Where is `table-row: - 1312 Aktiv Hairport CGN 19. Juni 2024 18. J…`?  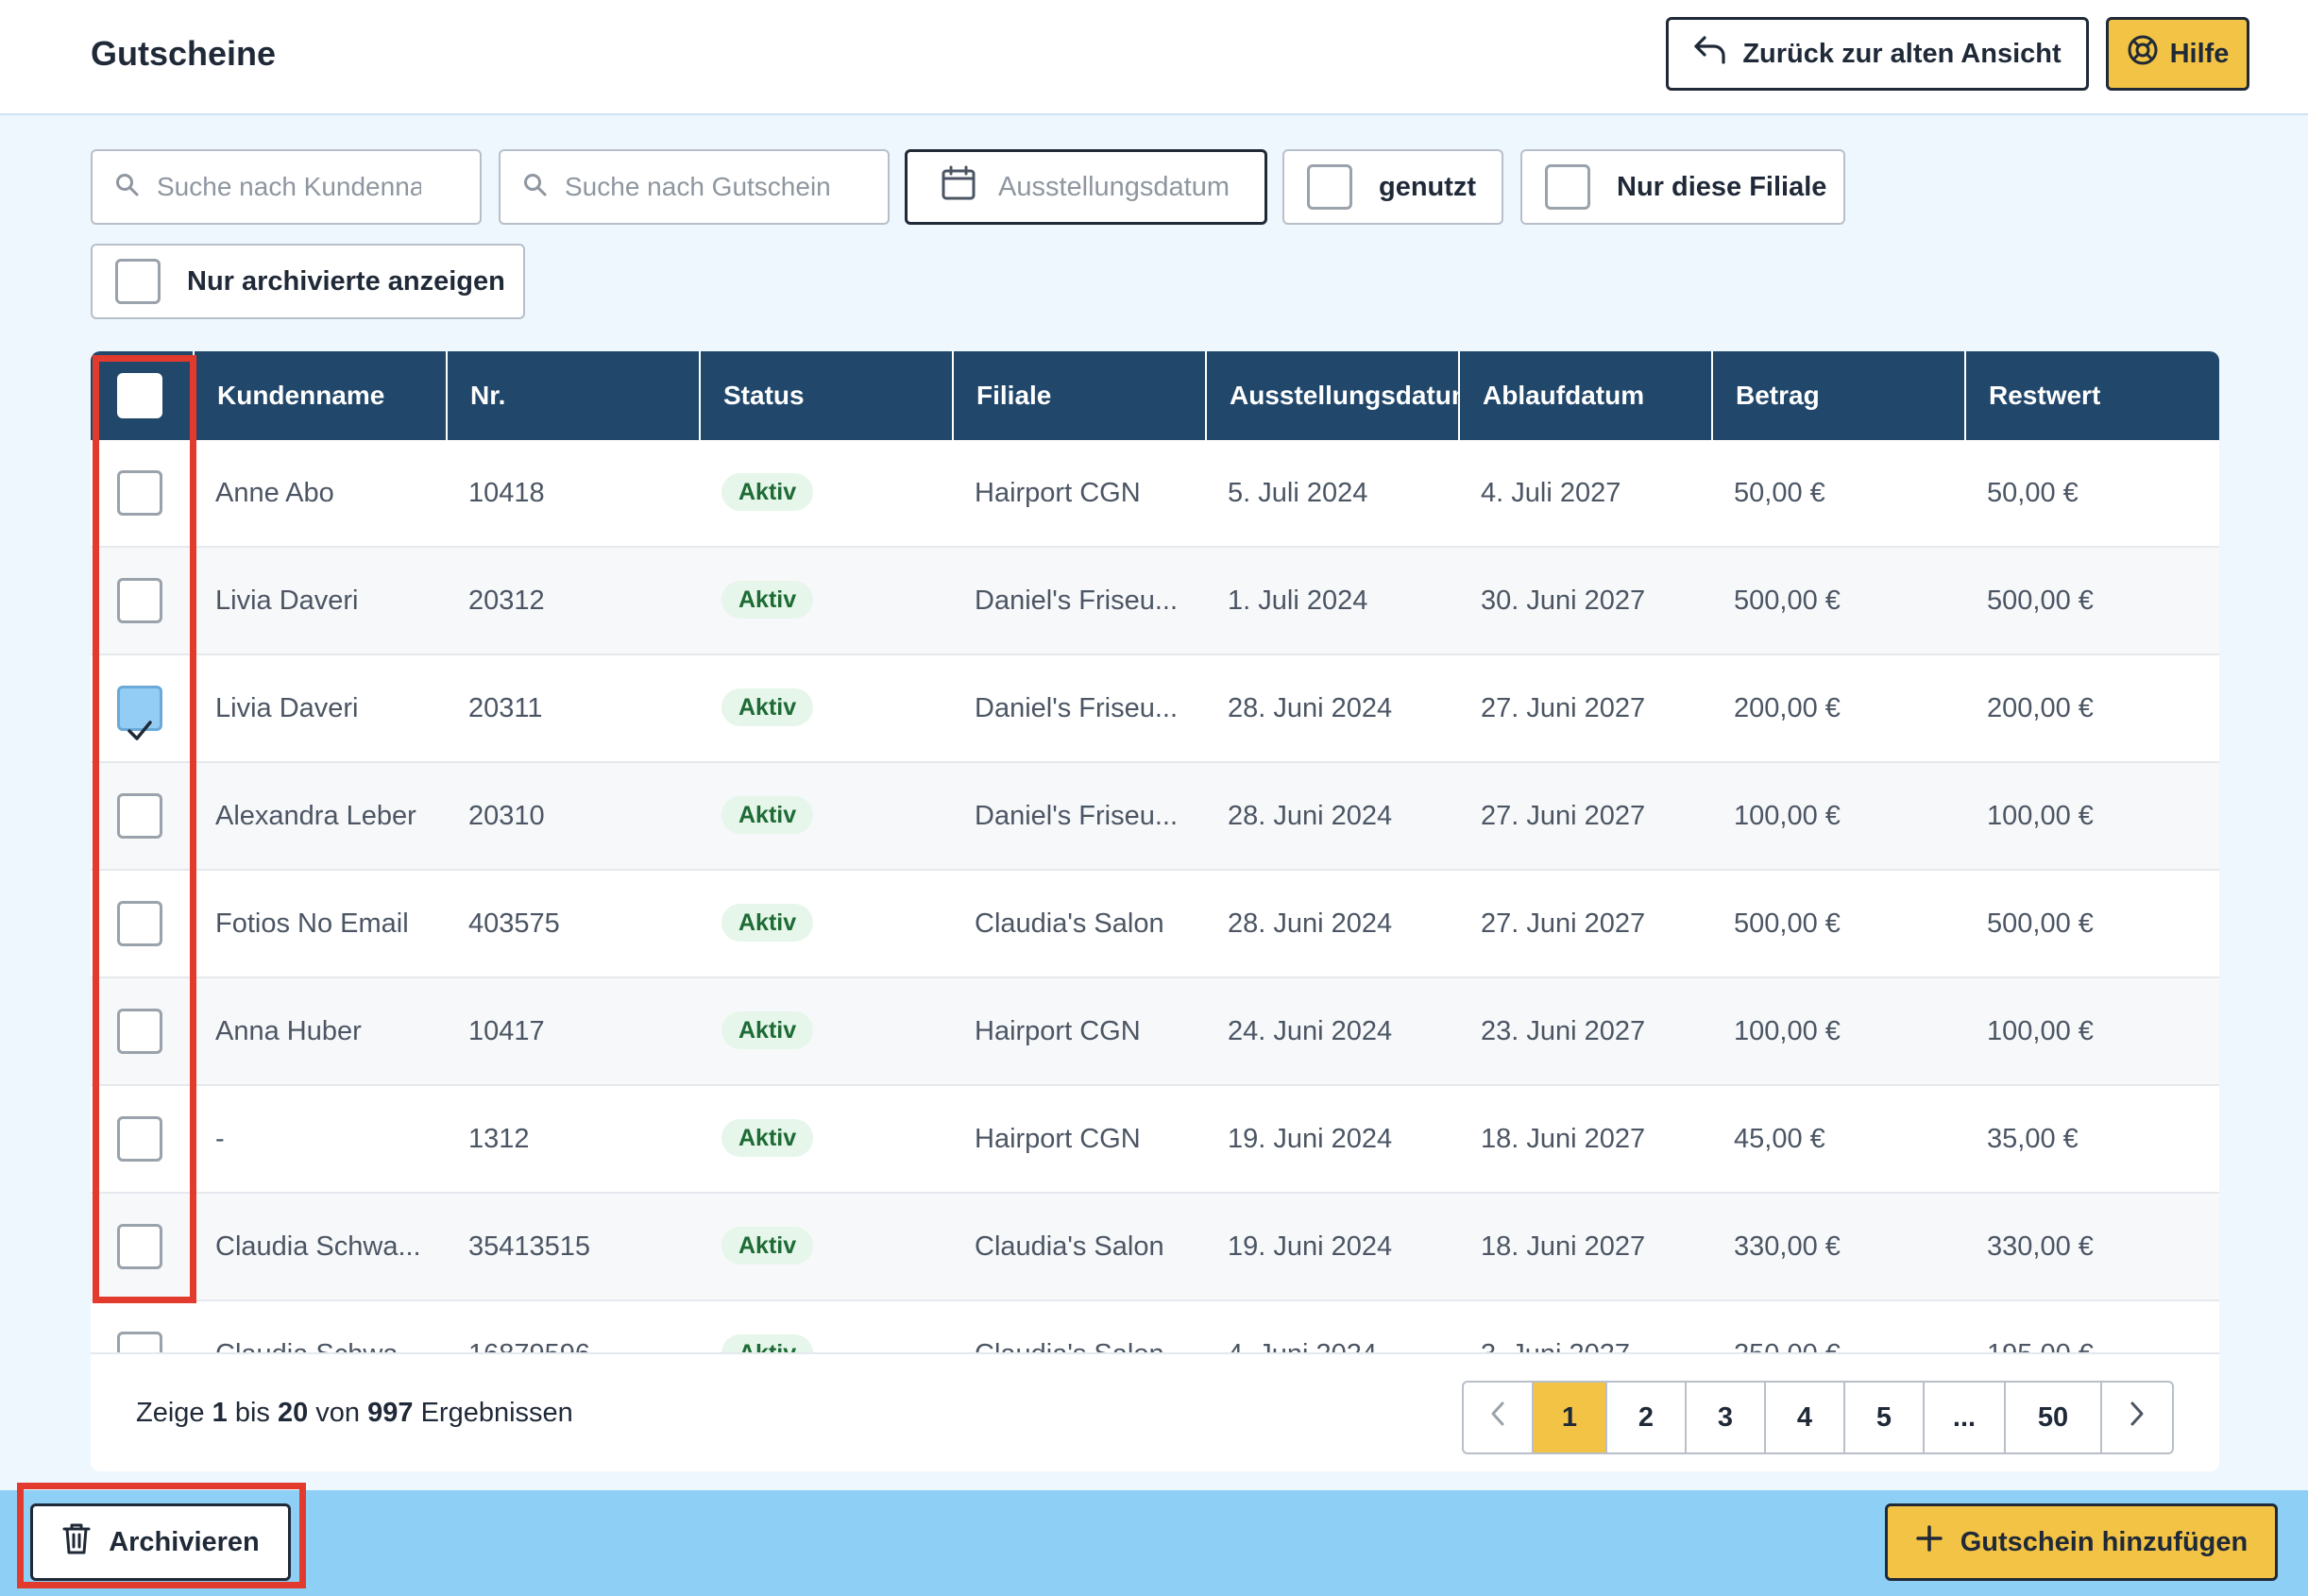
table-row: - 1312 Aktiv Hairport CGN 19. Juni 2024 18. J… is located at coordinates (1155, 1140).